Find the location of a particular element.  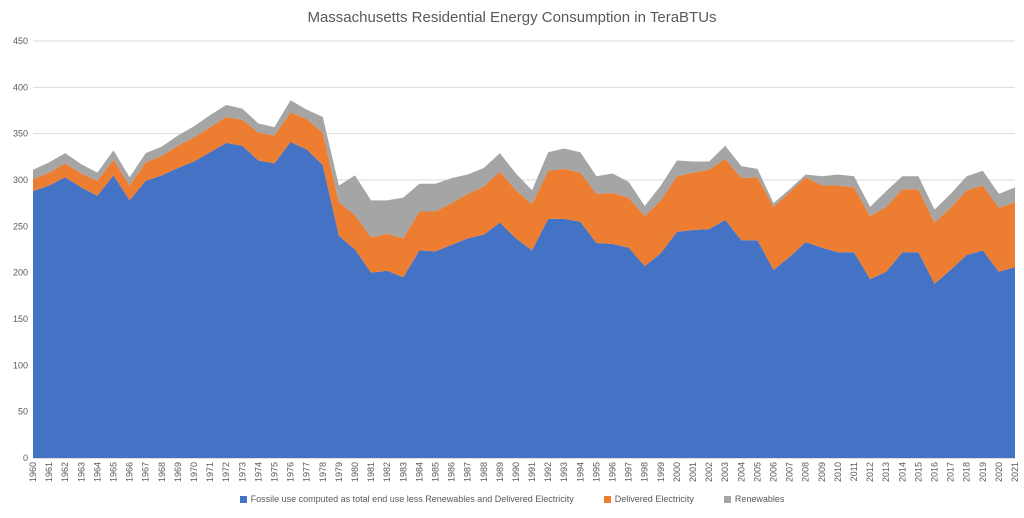

x-tick-label: 2008 is located at coordinates (806, 472).